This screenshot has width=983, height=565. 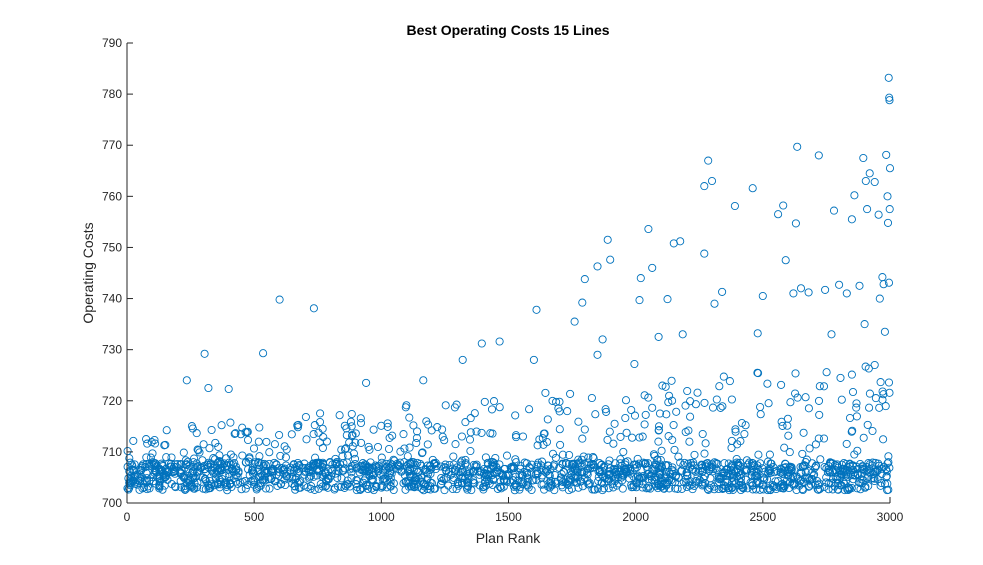 What do you see at coordinates (112, 299) in the screenshot?
I see `y-tick-label: 740` at bounding box center [112, 299].